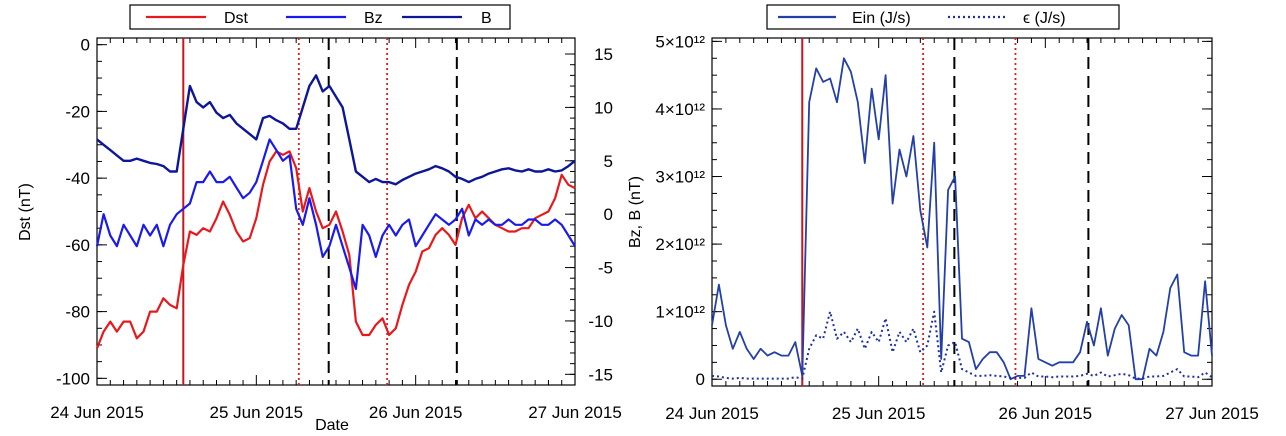 Image resolution: width=1286 pixels, height=436 pixels. What do you see at coordinates (680, 244) in the screenshot?
I see `y-tick-label: 2×10¹²` at bounding box center [680, 244].